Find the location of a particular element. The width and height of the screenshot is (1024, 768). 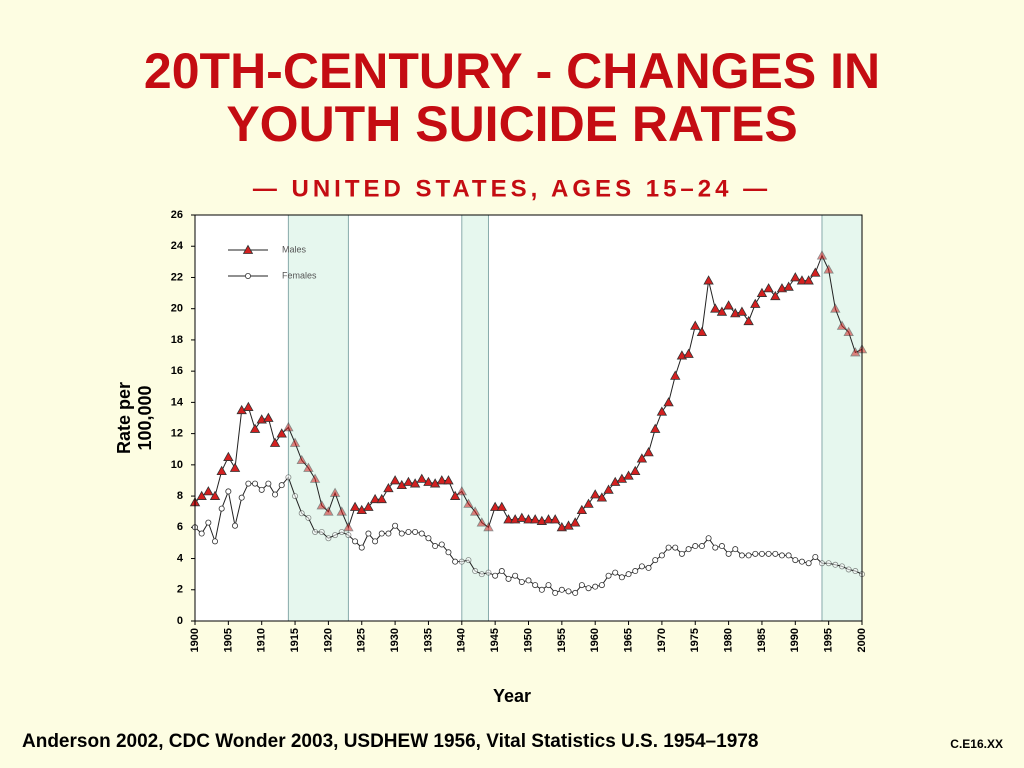

x-tick-label: 1990 is located at coordinates (795, 640).